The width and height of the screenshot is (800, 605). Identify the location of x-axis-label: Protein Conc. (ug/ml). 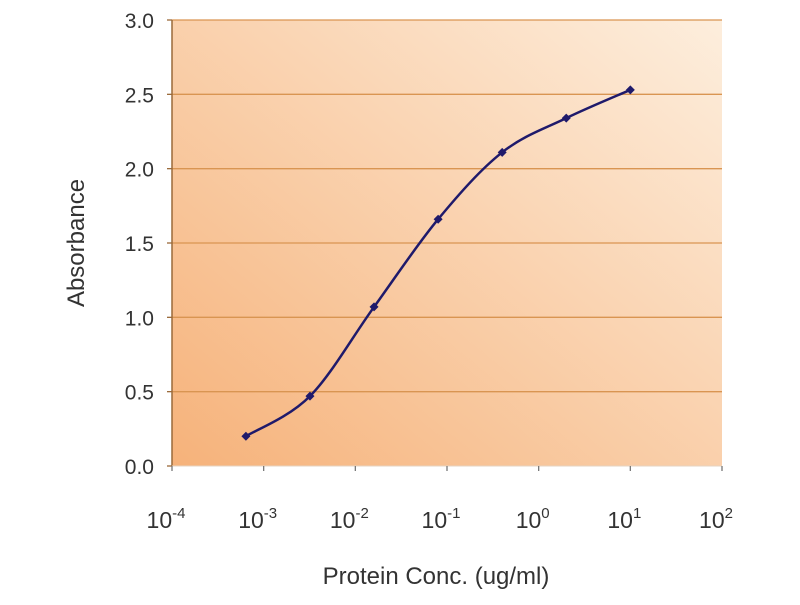
(436, 576).